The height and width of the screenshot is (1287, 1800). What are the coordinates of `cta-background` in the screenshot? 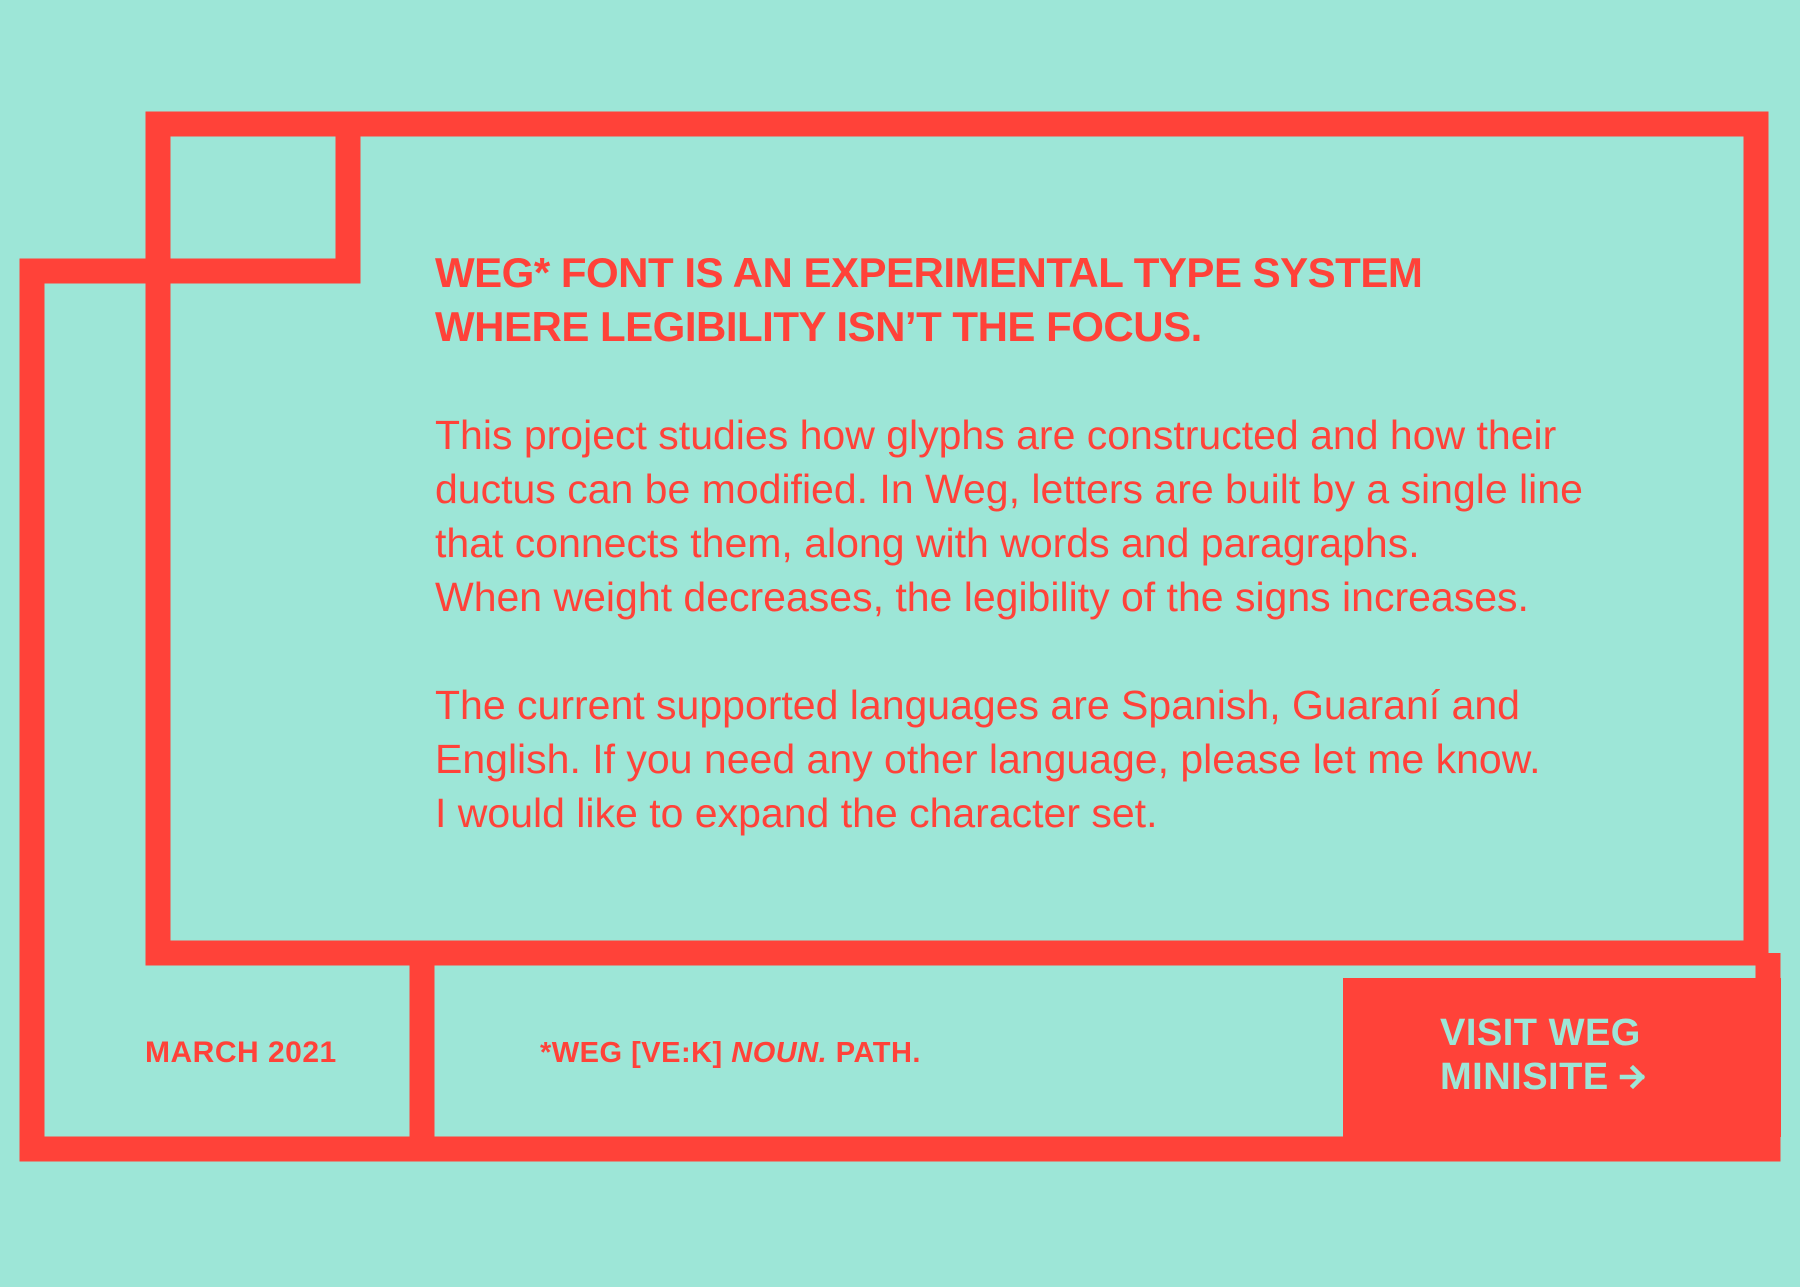 It's located at (1562, 1057).